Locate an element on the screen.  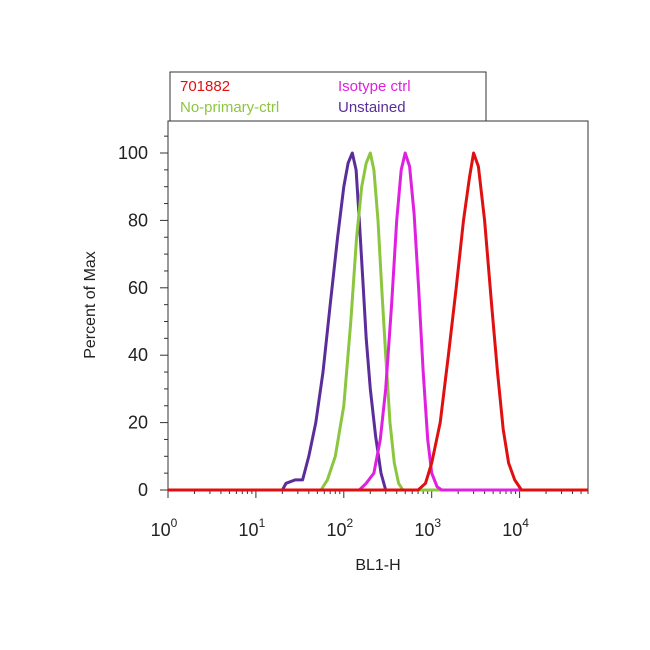
y-tick-label: 0 is located at coordinates (143, 490).